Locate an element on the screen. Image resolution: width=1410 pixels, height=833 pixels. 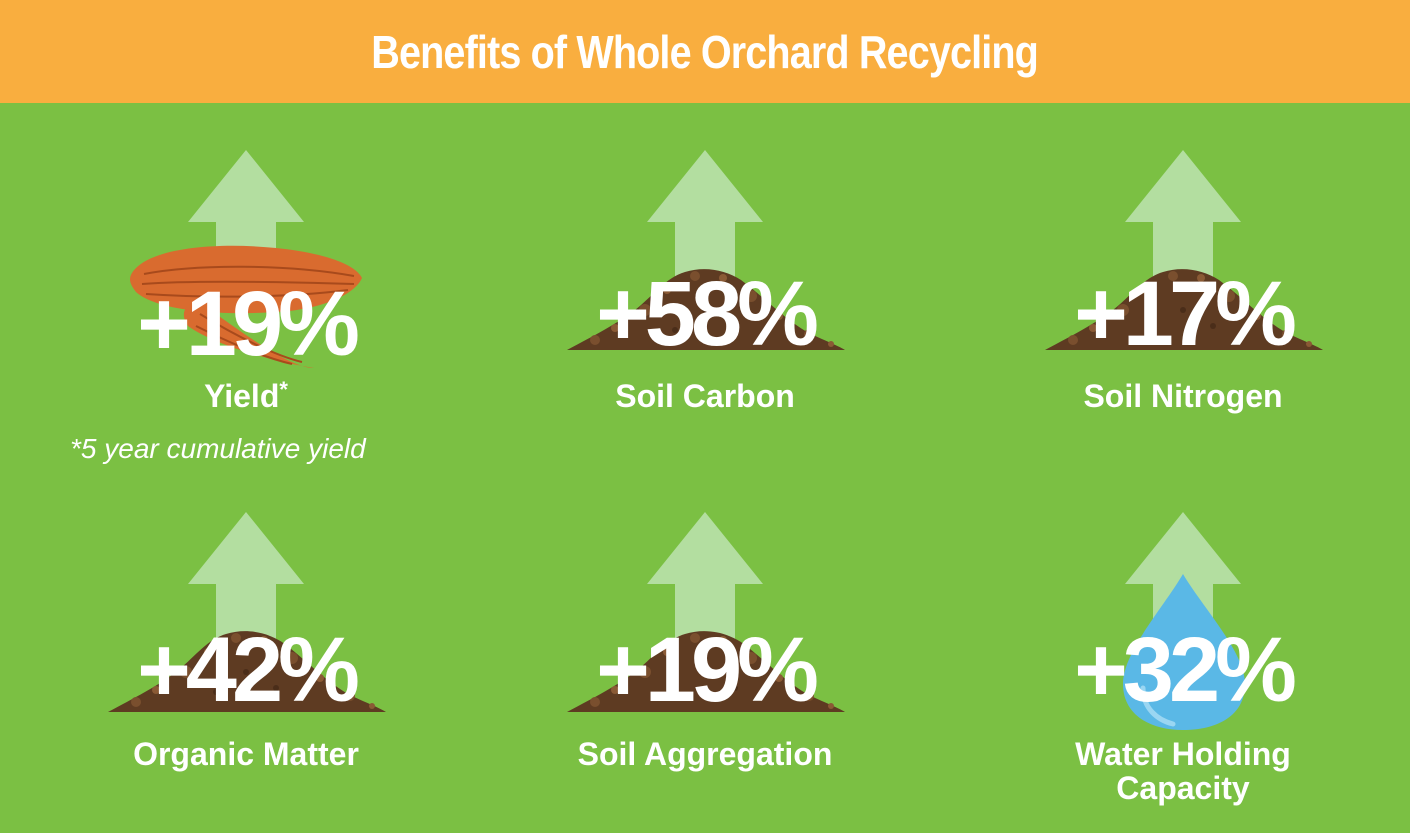
benefit-tile-soil-aggregation: +19% Soil Aggregation is located at coordinates (705, 662).